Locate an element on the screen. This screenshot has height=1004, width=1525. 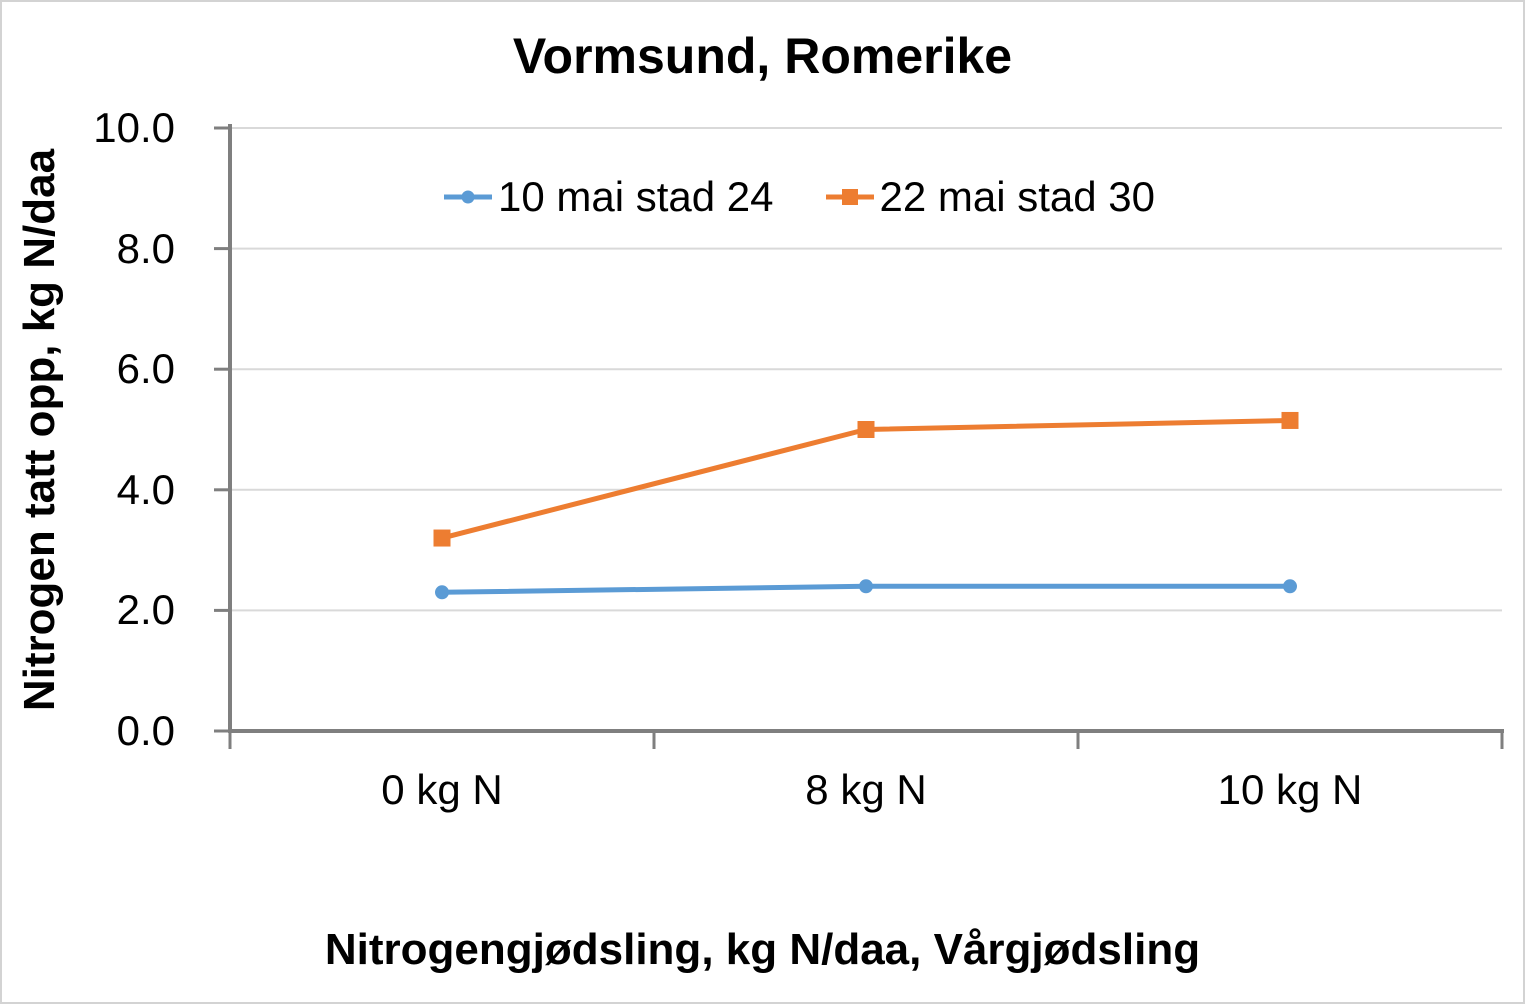
legend-item-series-2: 22 mai stad 30 is located at coordinates (990, 197).